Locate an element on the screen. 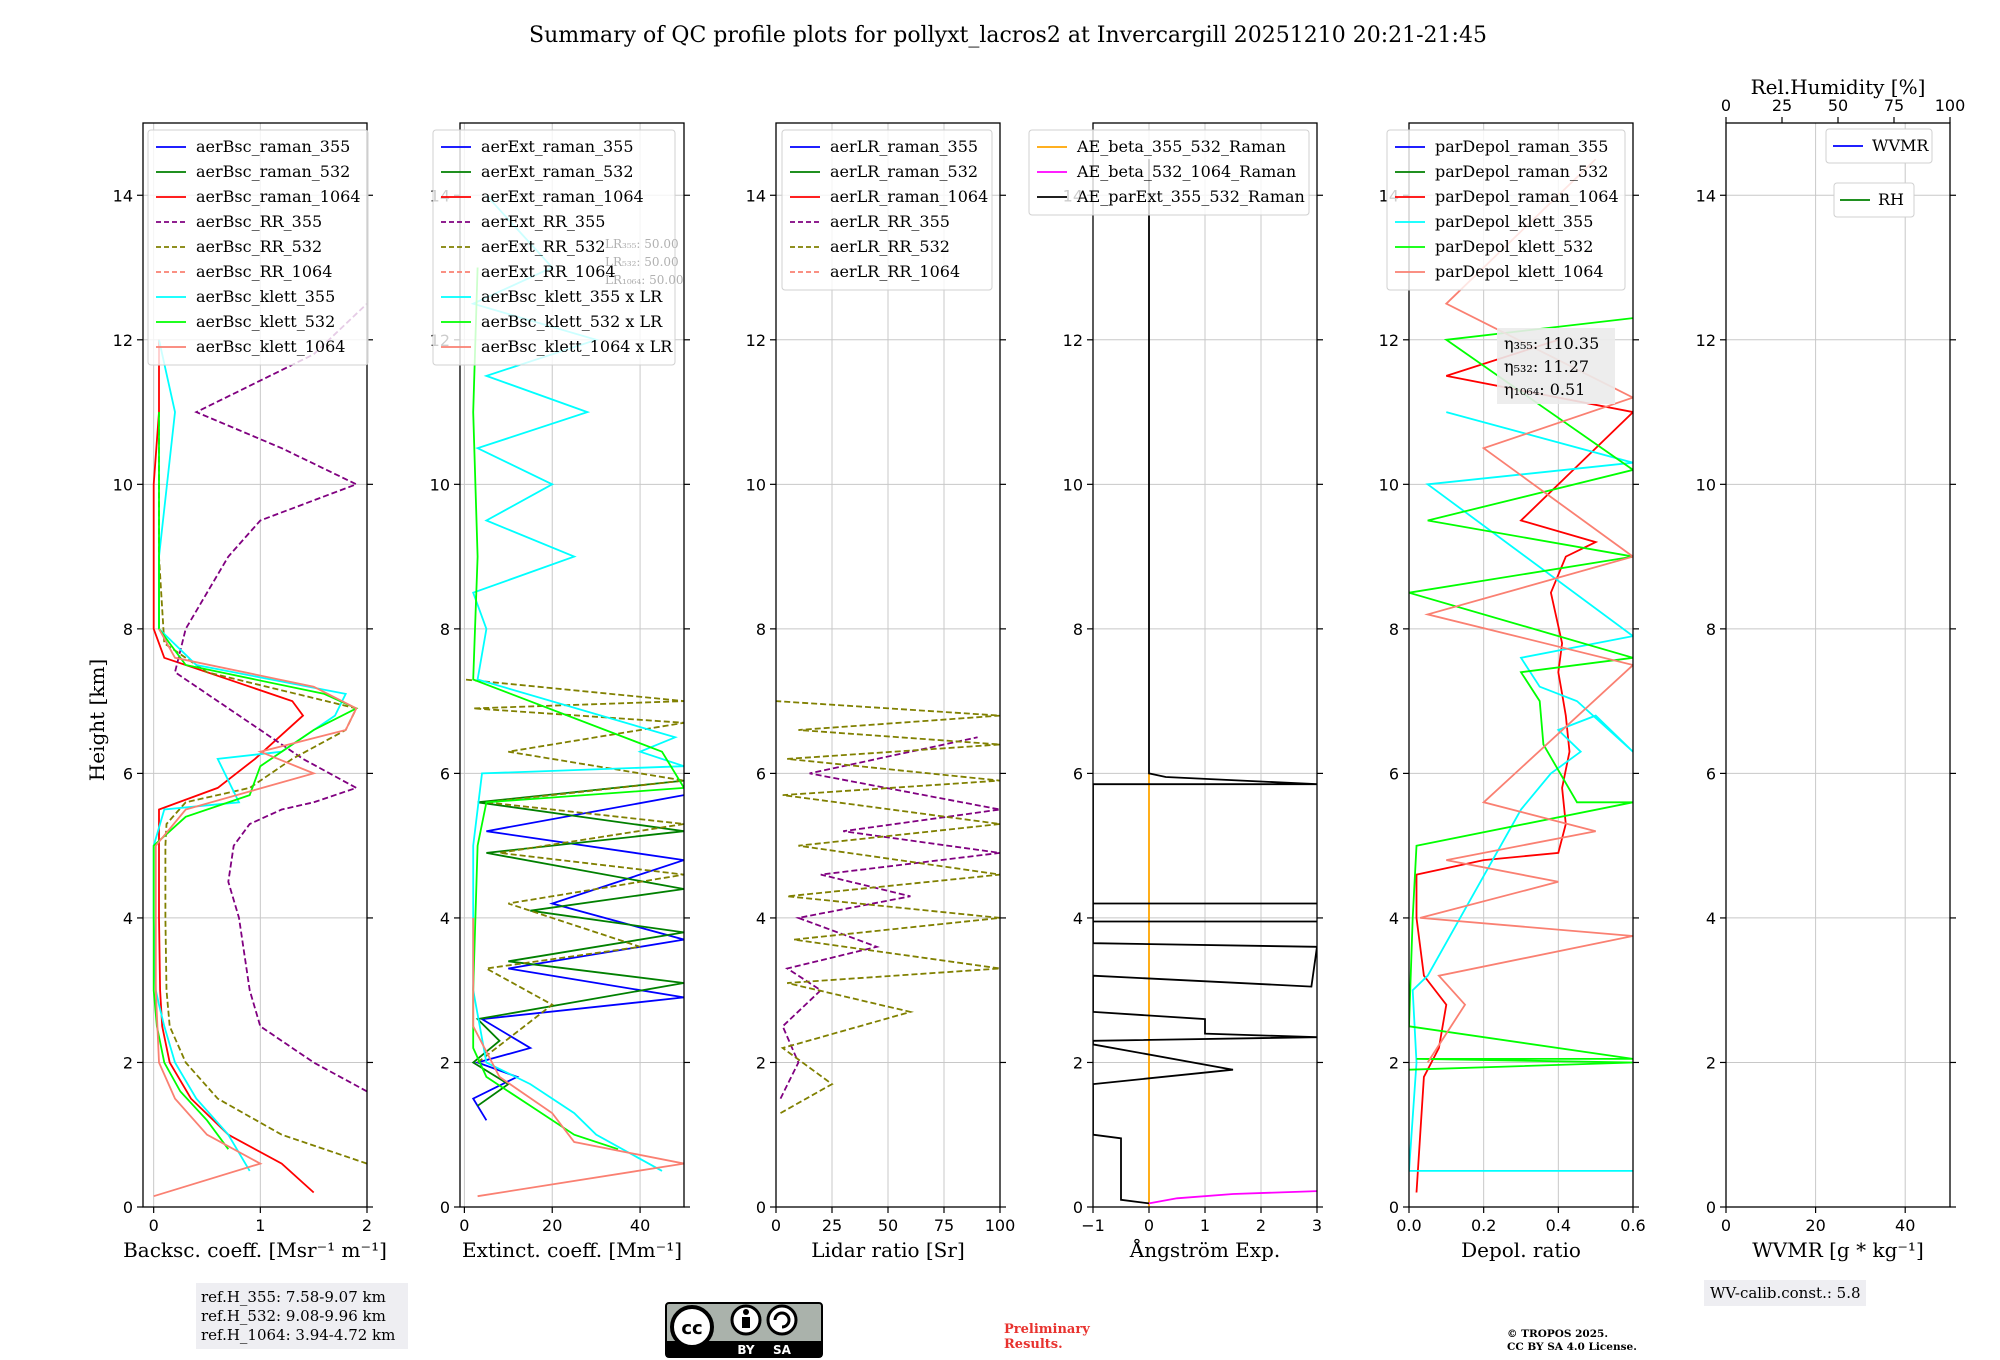  legend-label: aerBsc_raman_532 is located at coordinates (273, 171).